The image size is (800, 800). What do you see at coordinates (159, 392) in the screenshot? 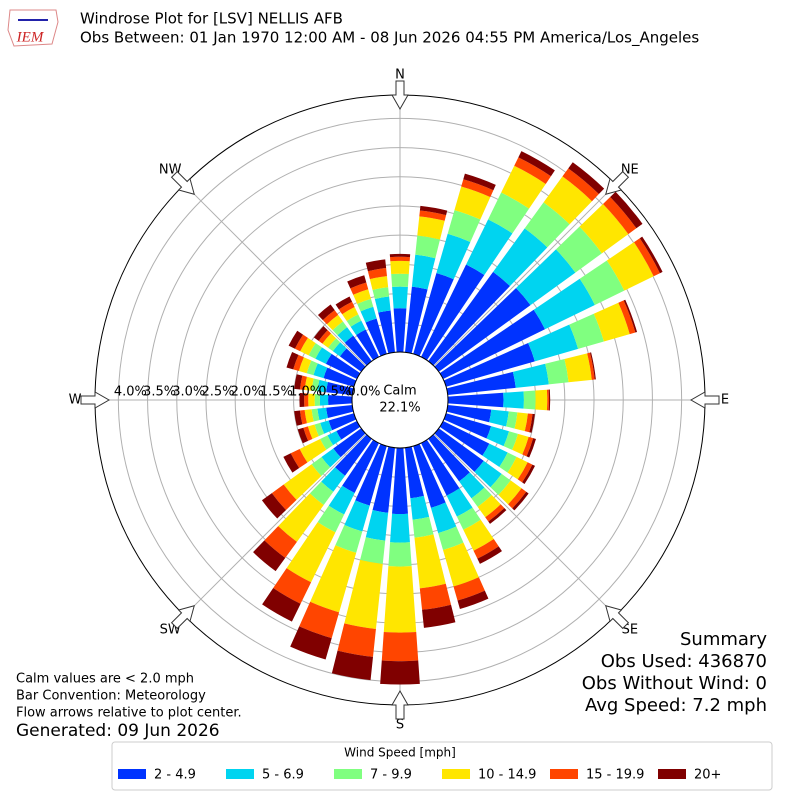
I see `radial-tick-label: 3.5%` at bounding box center [159, 392].